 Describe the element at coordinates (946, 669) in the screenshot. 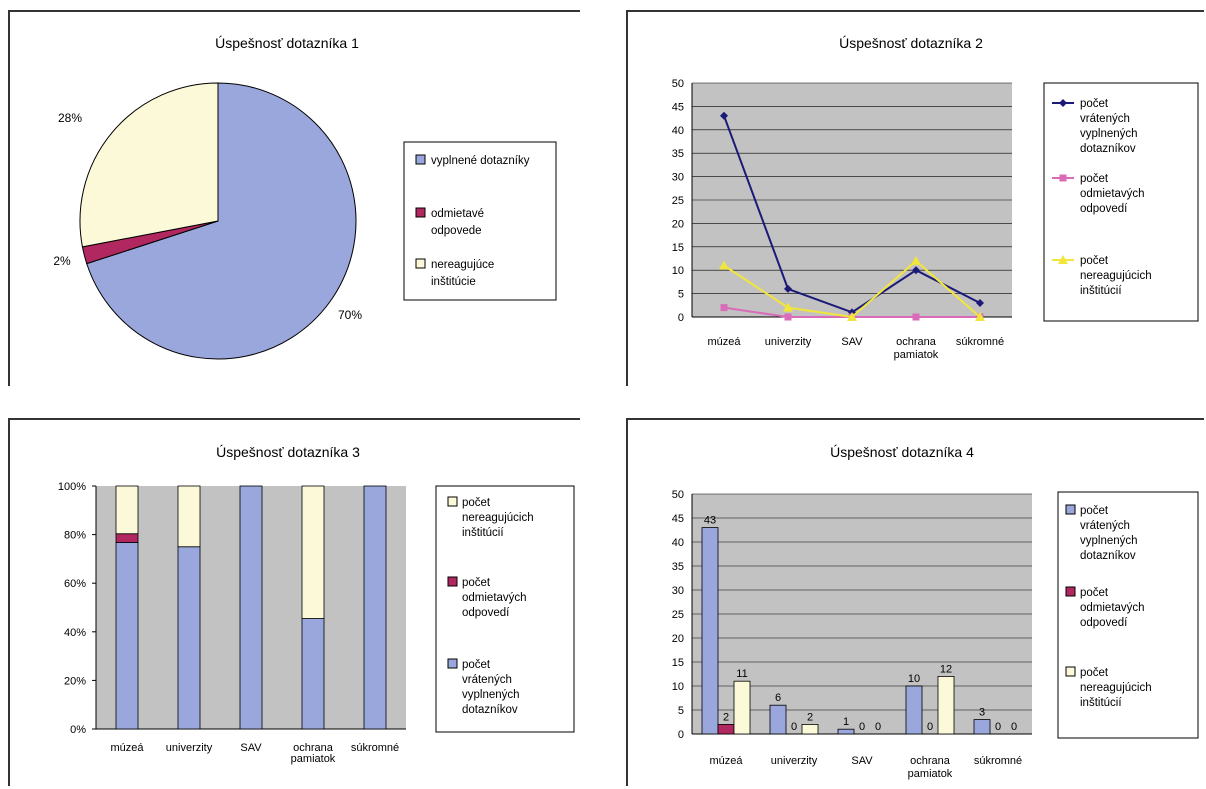

I see `data-label: 12` at that location.